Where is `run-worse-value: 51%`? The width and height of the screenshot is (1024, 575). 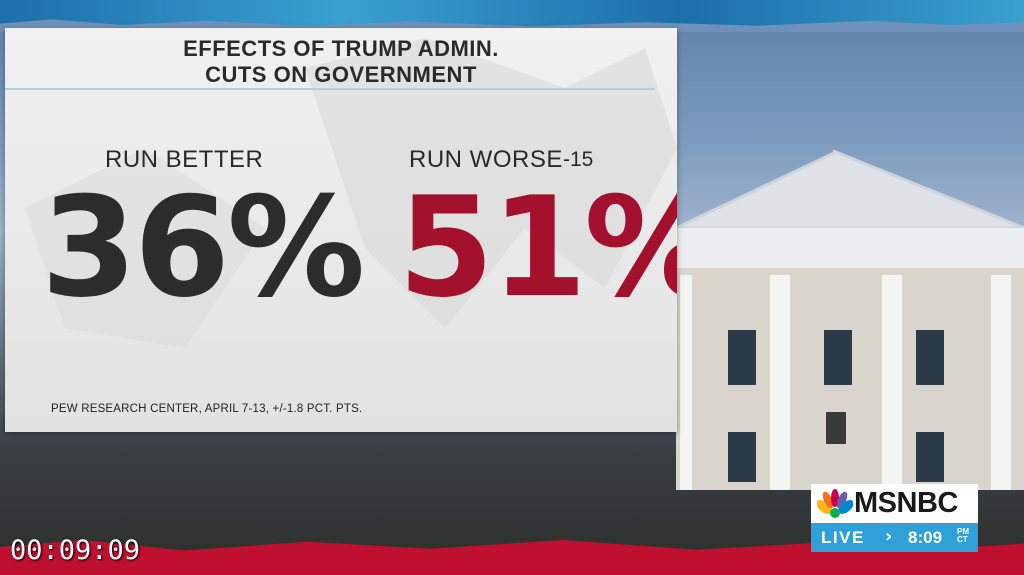
run-worse-value: 51% is located at coordinates (537, 247).